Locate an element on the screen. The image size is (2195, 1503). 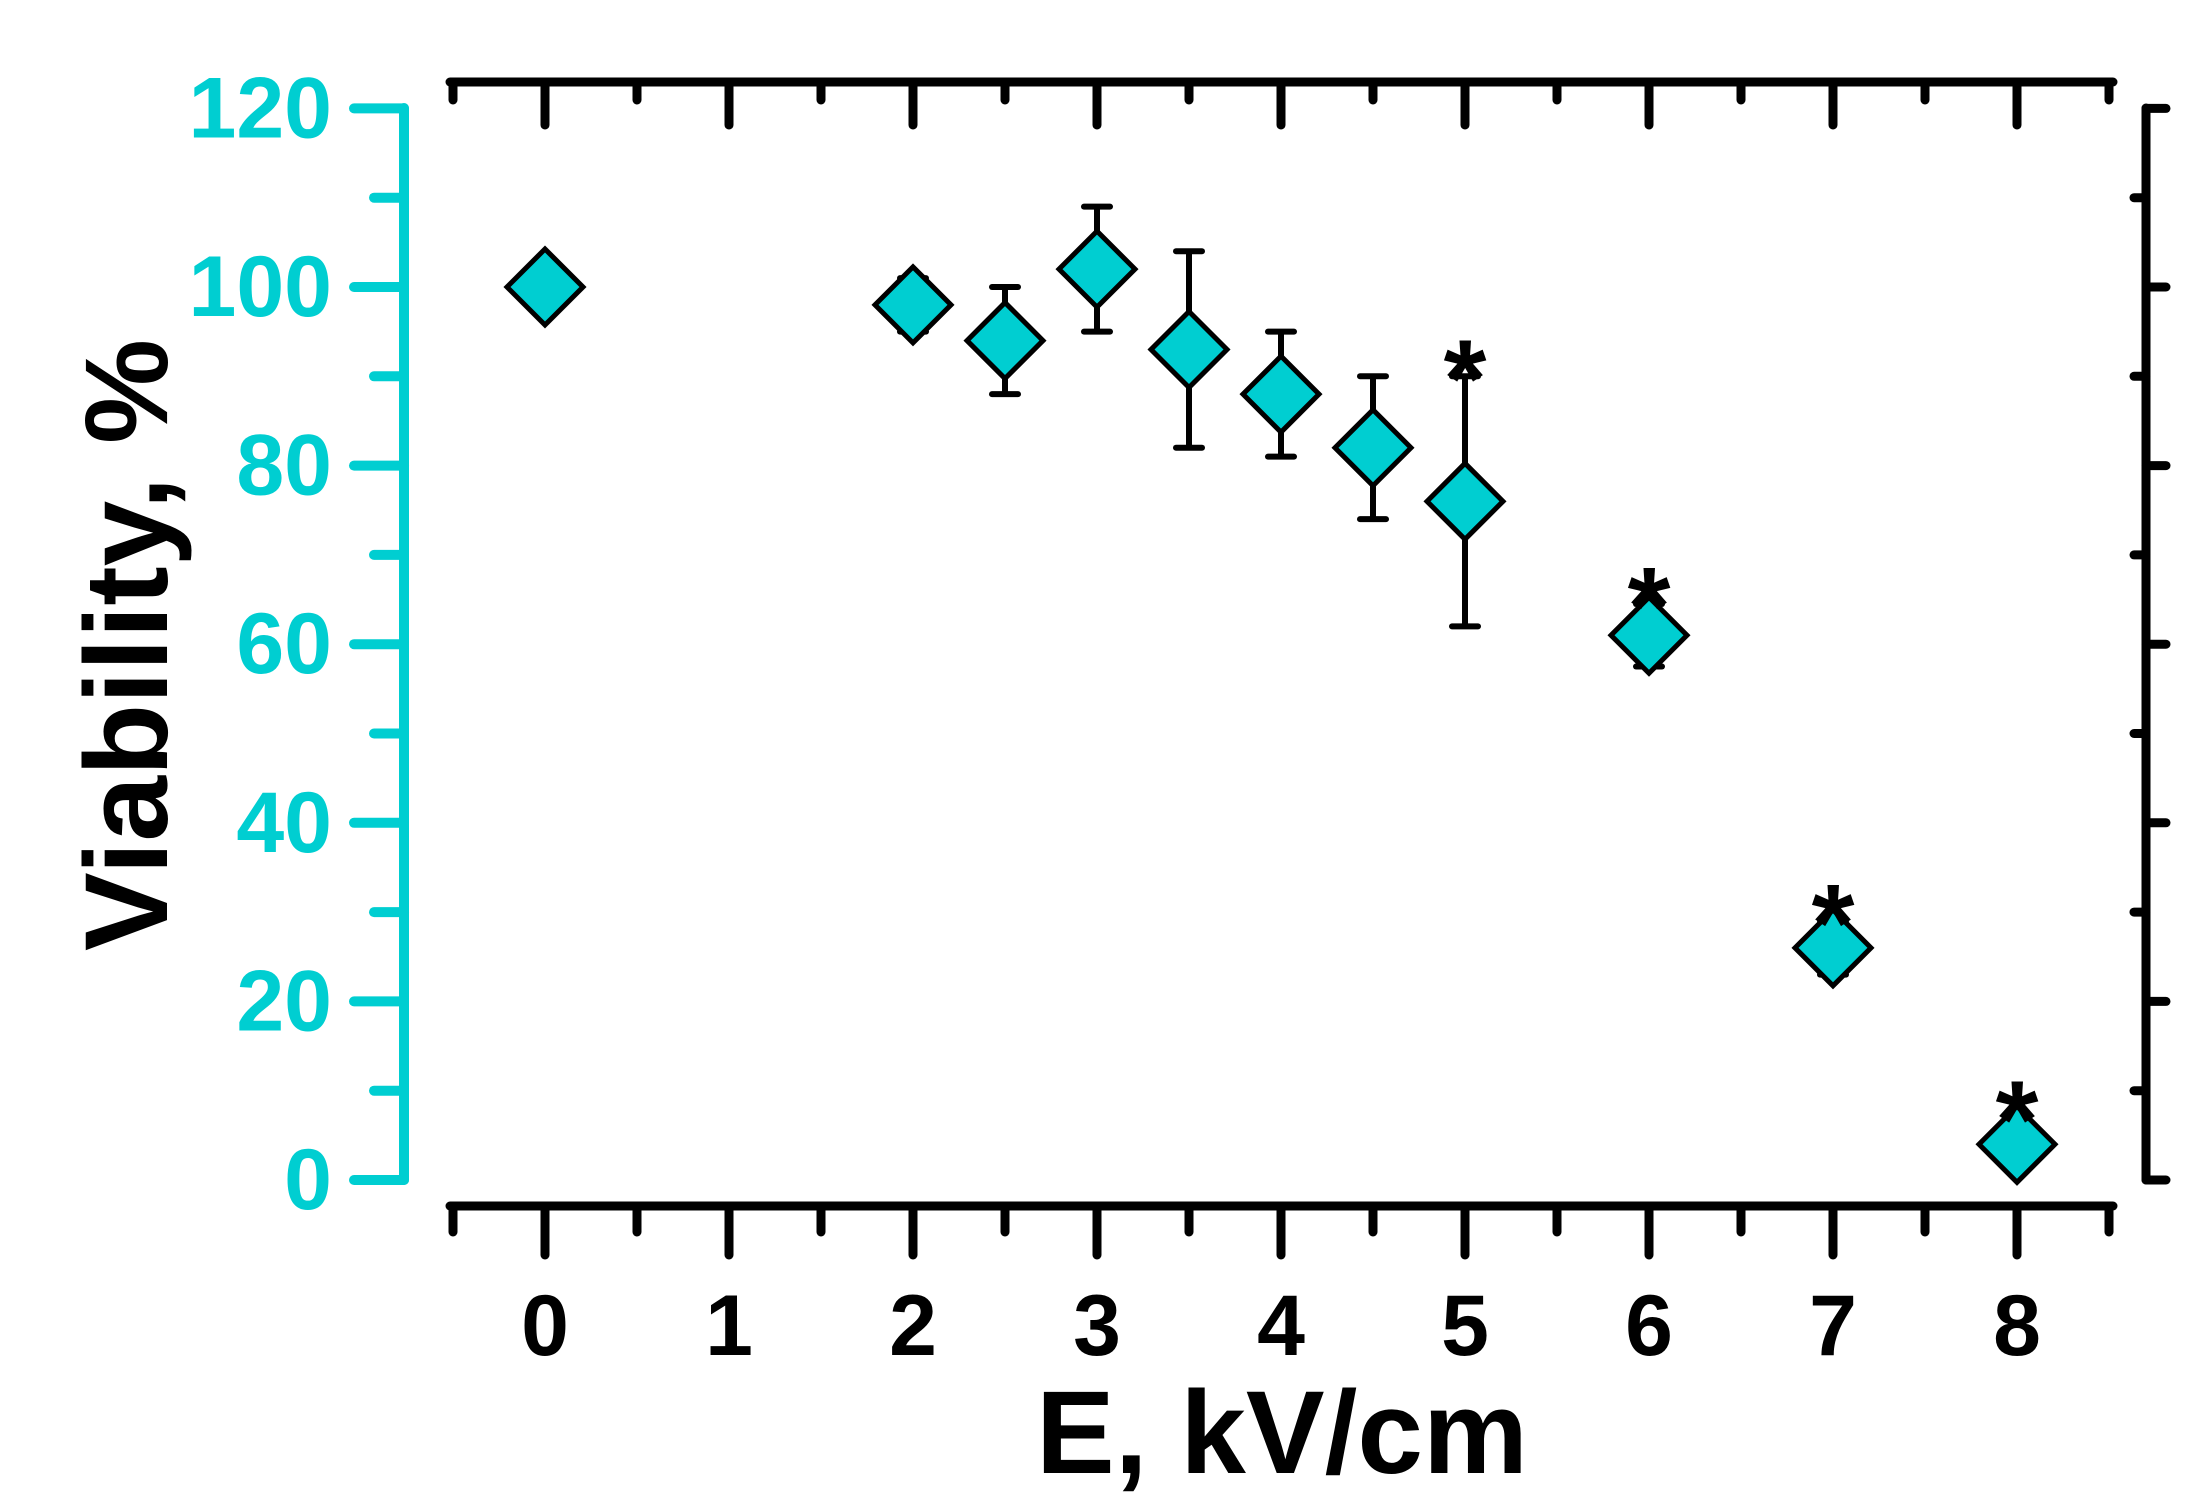
x-axis-label: E, kV/cm is located at coordinates (1282, 1433).